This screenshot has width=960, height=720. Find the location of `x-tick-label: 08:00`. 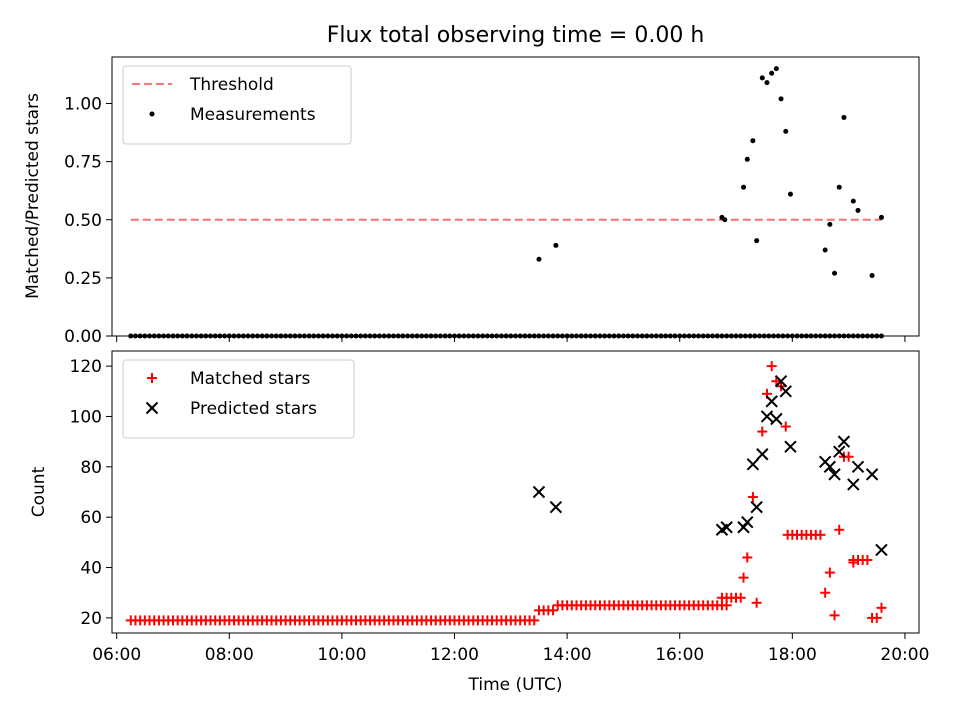

x-tick-label: 08:00 is located at coordinates (229, 655).